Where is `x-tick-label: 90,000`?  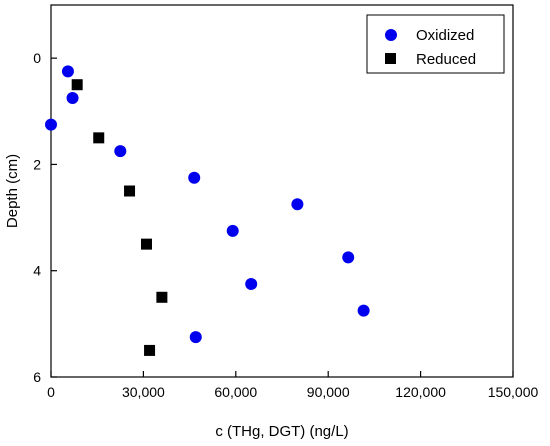 x-tick-label: 90,000 is located at coordinates (328, 392).